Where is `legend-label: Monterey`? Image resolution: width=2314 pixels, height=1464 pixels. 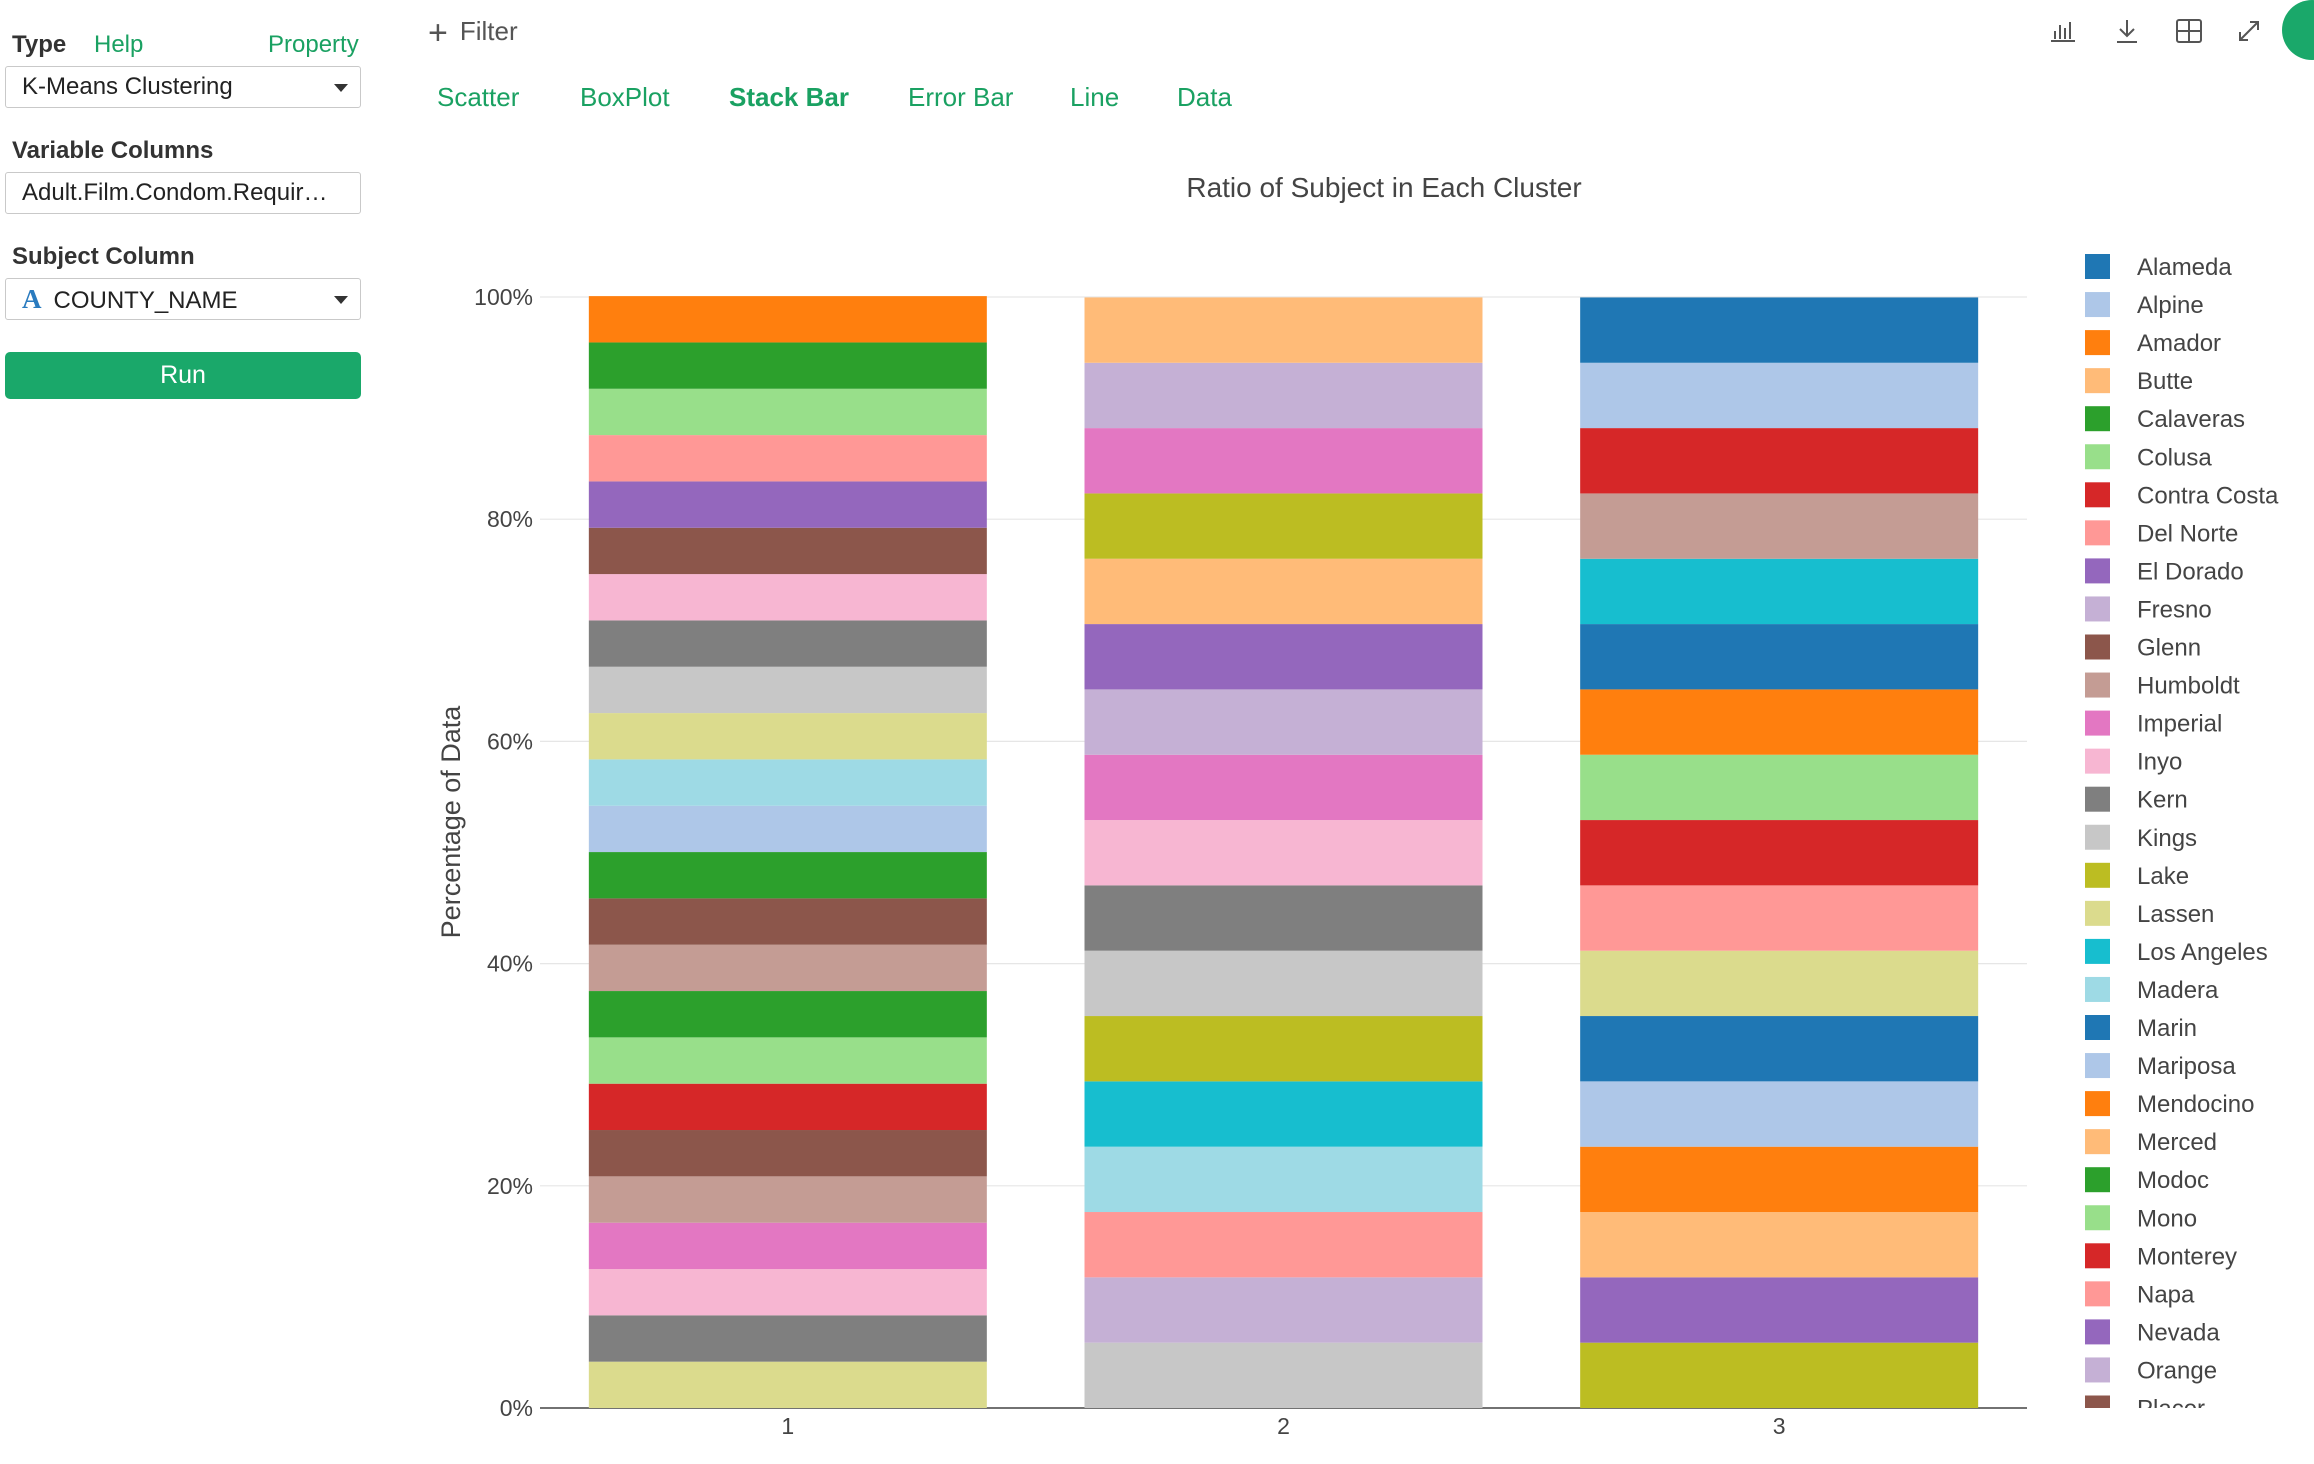
legend-label: Monterey is located at coordinates (2187, 1256).